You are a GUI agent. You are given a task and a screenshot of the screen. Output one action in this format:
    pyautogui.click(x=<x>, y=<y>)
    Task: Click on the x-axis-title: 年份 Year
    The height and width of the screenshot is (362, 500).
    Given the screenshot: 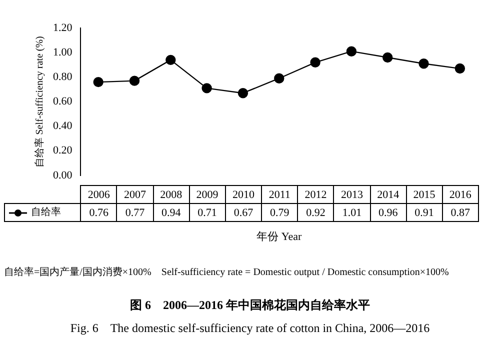 What is the action you would take?
    pyautogui.click(x=279, y=237)
    